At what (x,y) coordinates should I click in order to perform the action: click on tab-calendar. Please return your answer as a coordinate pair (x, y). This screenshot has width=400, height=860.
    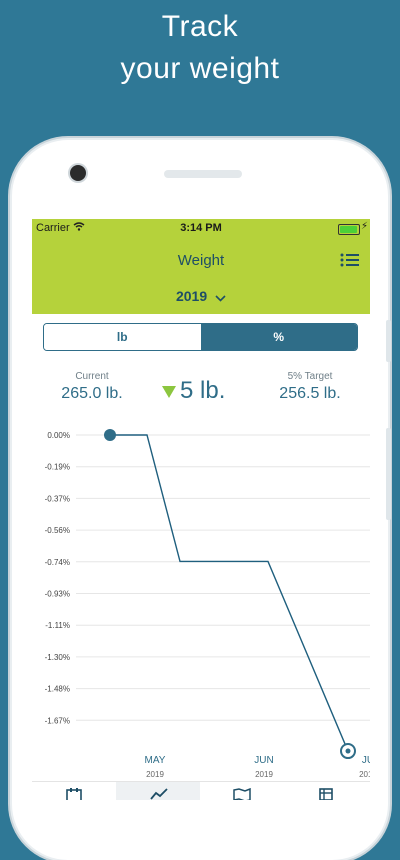
    Looking at the image, I should click on (74, 791).